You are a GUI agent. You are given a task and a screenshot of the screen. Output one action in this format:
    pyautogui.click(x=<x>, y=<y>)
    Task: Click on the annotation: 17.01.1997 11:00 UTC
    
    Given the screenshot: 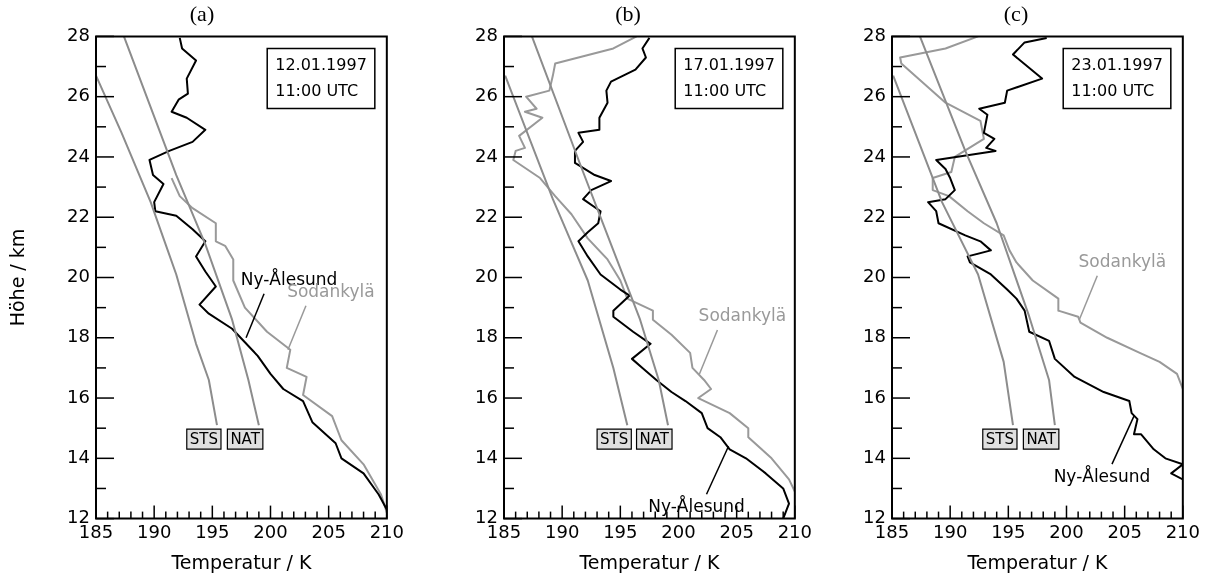 What is the action you would take?
    pyautogui.click(x=729, y=77)
    